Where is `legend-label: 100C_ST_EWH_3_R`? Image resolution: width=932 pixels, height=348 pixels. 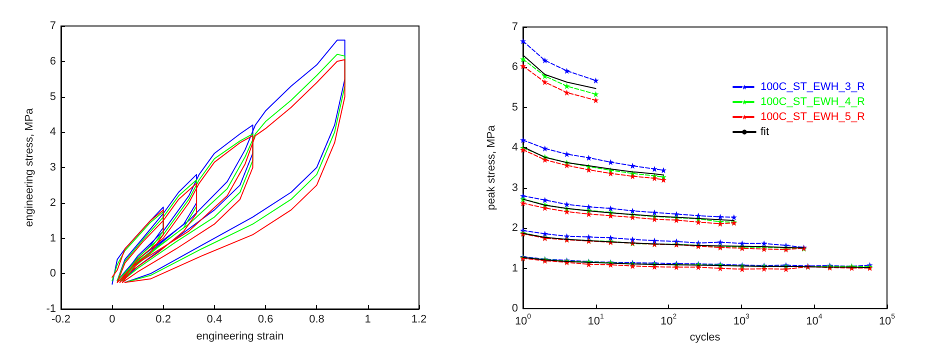 legend-label: 100C_ST_EWH_3_R is located at coordinates (813, 87).